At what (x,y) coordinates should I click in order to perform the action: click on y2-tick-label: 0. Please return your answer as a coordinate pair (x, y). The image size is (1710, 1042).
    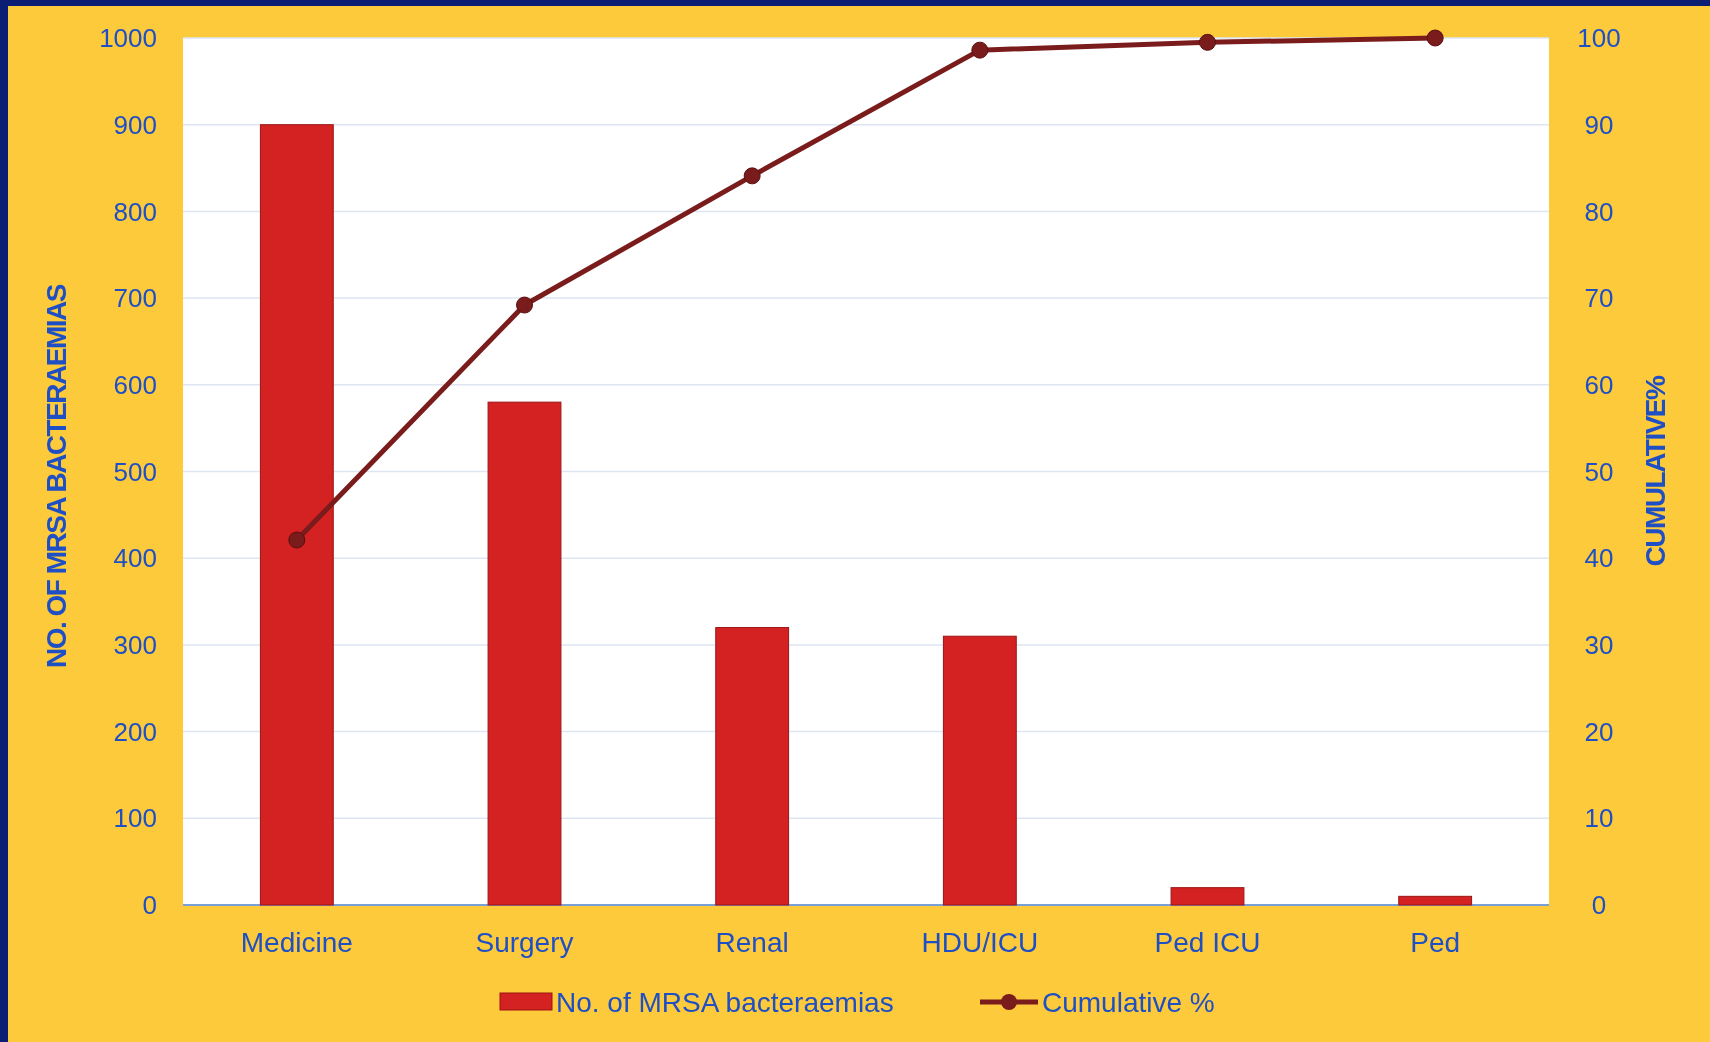
    Looking at the image, I should click on (1599, 905).